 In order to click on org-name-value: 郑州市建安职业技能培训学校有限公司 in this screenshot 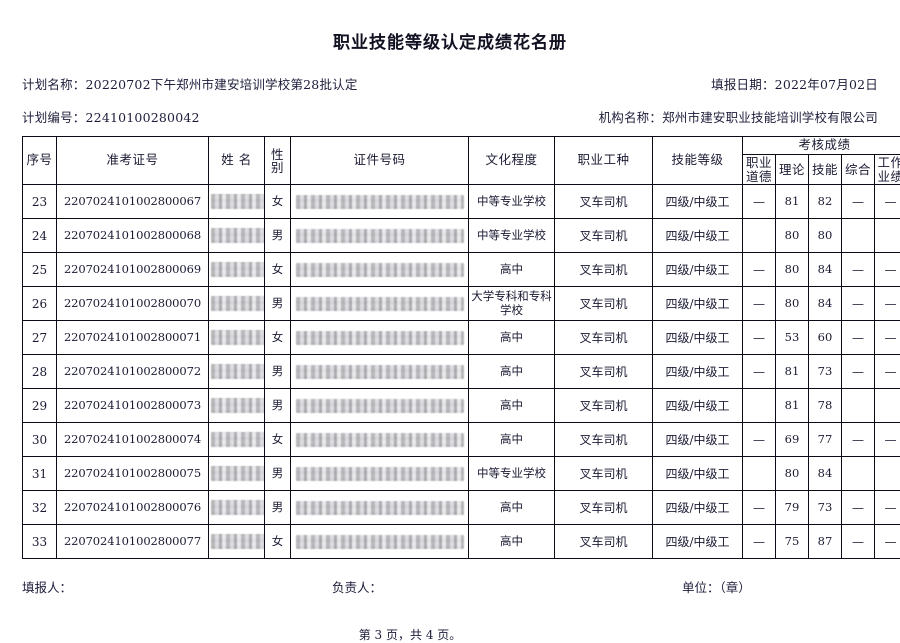, I will do `click(770, 117)`.